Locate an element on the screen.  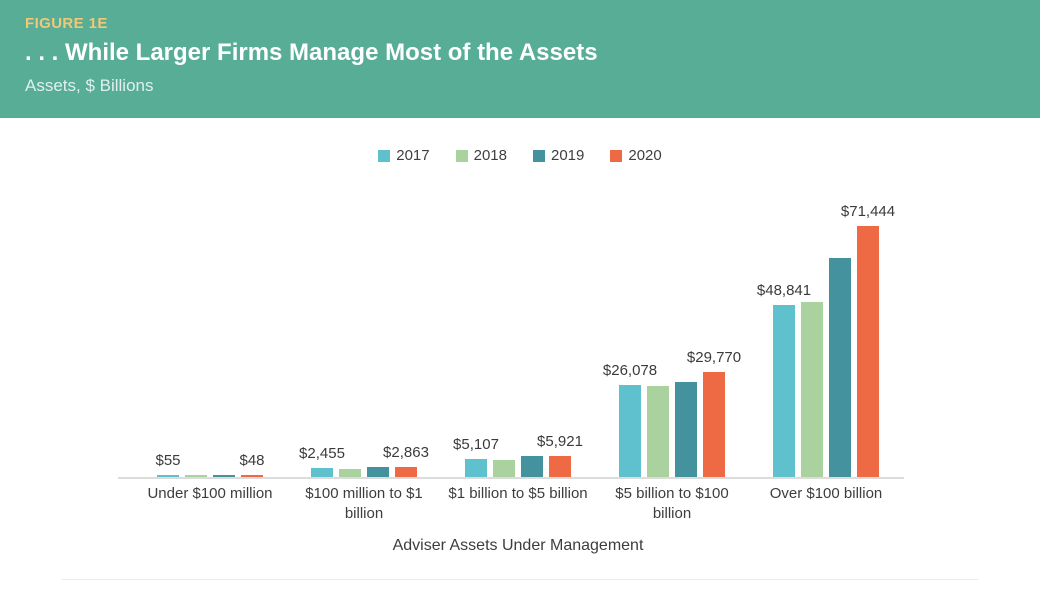
category-label: $100 million to $1 billion is located at coordinates (364, 504).